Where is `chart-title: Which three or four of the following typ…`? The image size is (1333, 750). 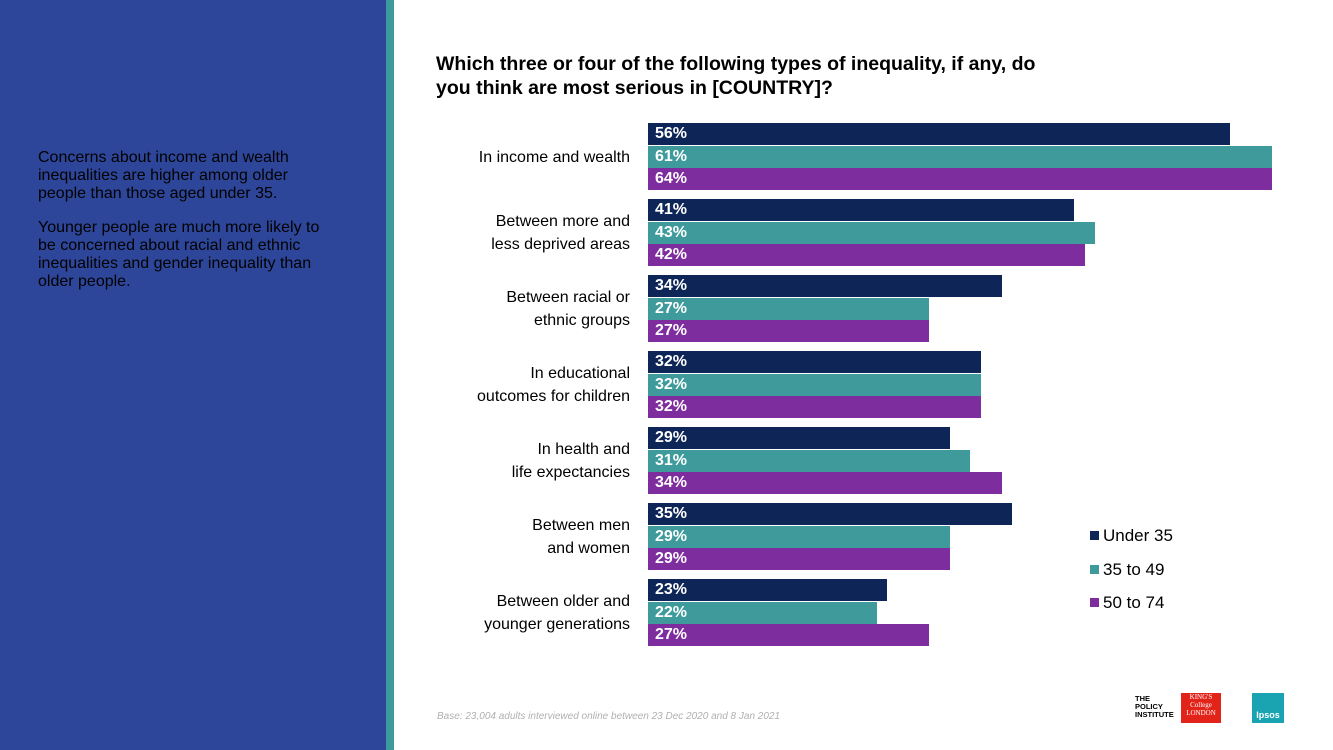 chart-title: Which three or four of the following typ… is located at coordinates (736, 76).